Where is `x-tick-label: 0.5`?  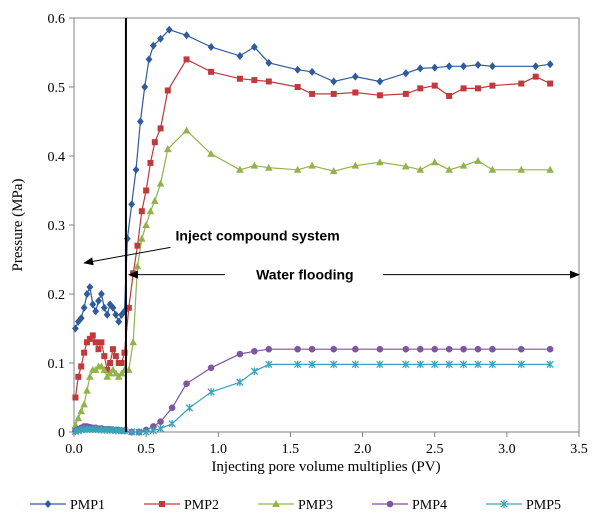
x-tick-label: 0.5 is located at coordinates (146, 449).